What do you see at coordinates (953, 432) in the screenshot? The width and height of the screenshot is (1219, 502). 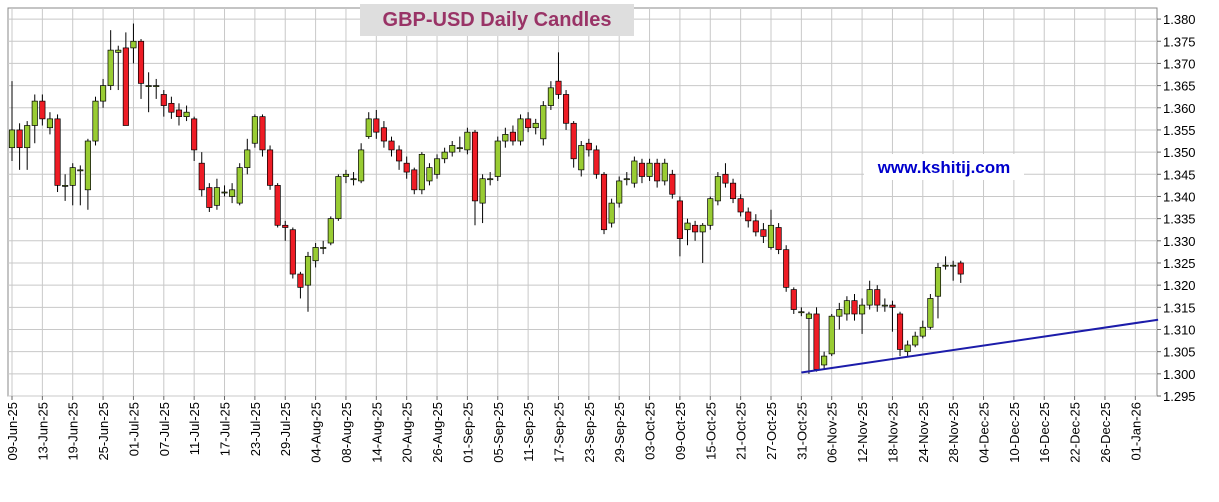 I see `x-tick-label: 28-Nov-25` at bounding box center [953, 432].